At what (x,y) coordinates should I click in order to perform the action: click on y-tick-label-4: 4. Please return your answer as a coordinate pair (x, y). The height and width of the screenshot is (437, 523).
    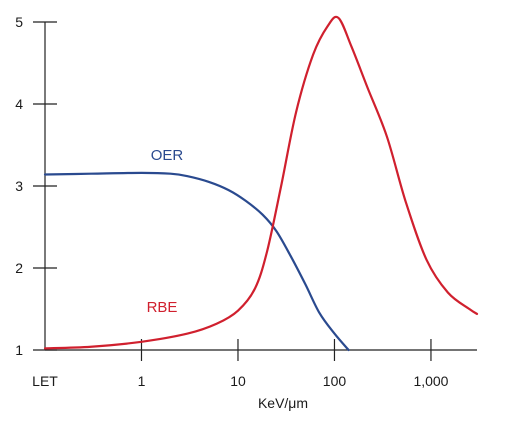
    Looking at the image, I should click on (19, 104).